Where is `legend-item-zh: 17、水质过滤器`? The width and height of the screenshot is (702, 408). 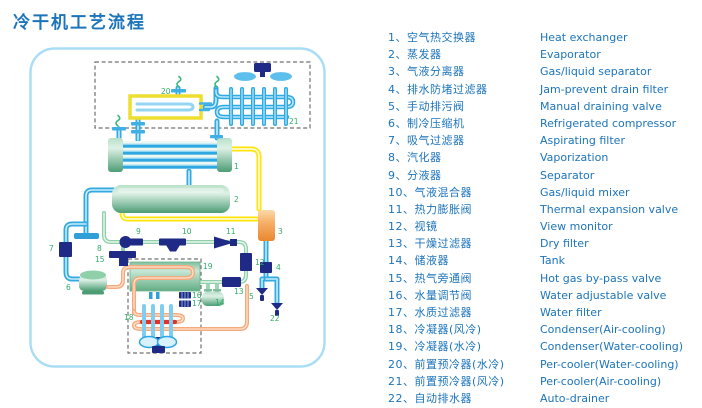
legend-item-zh: 17、水质过滤器 is located at coordinates (430, 312).